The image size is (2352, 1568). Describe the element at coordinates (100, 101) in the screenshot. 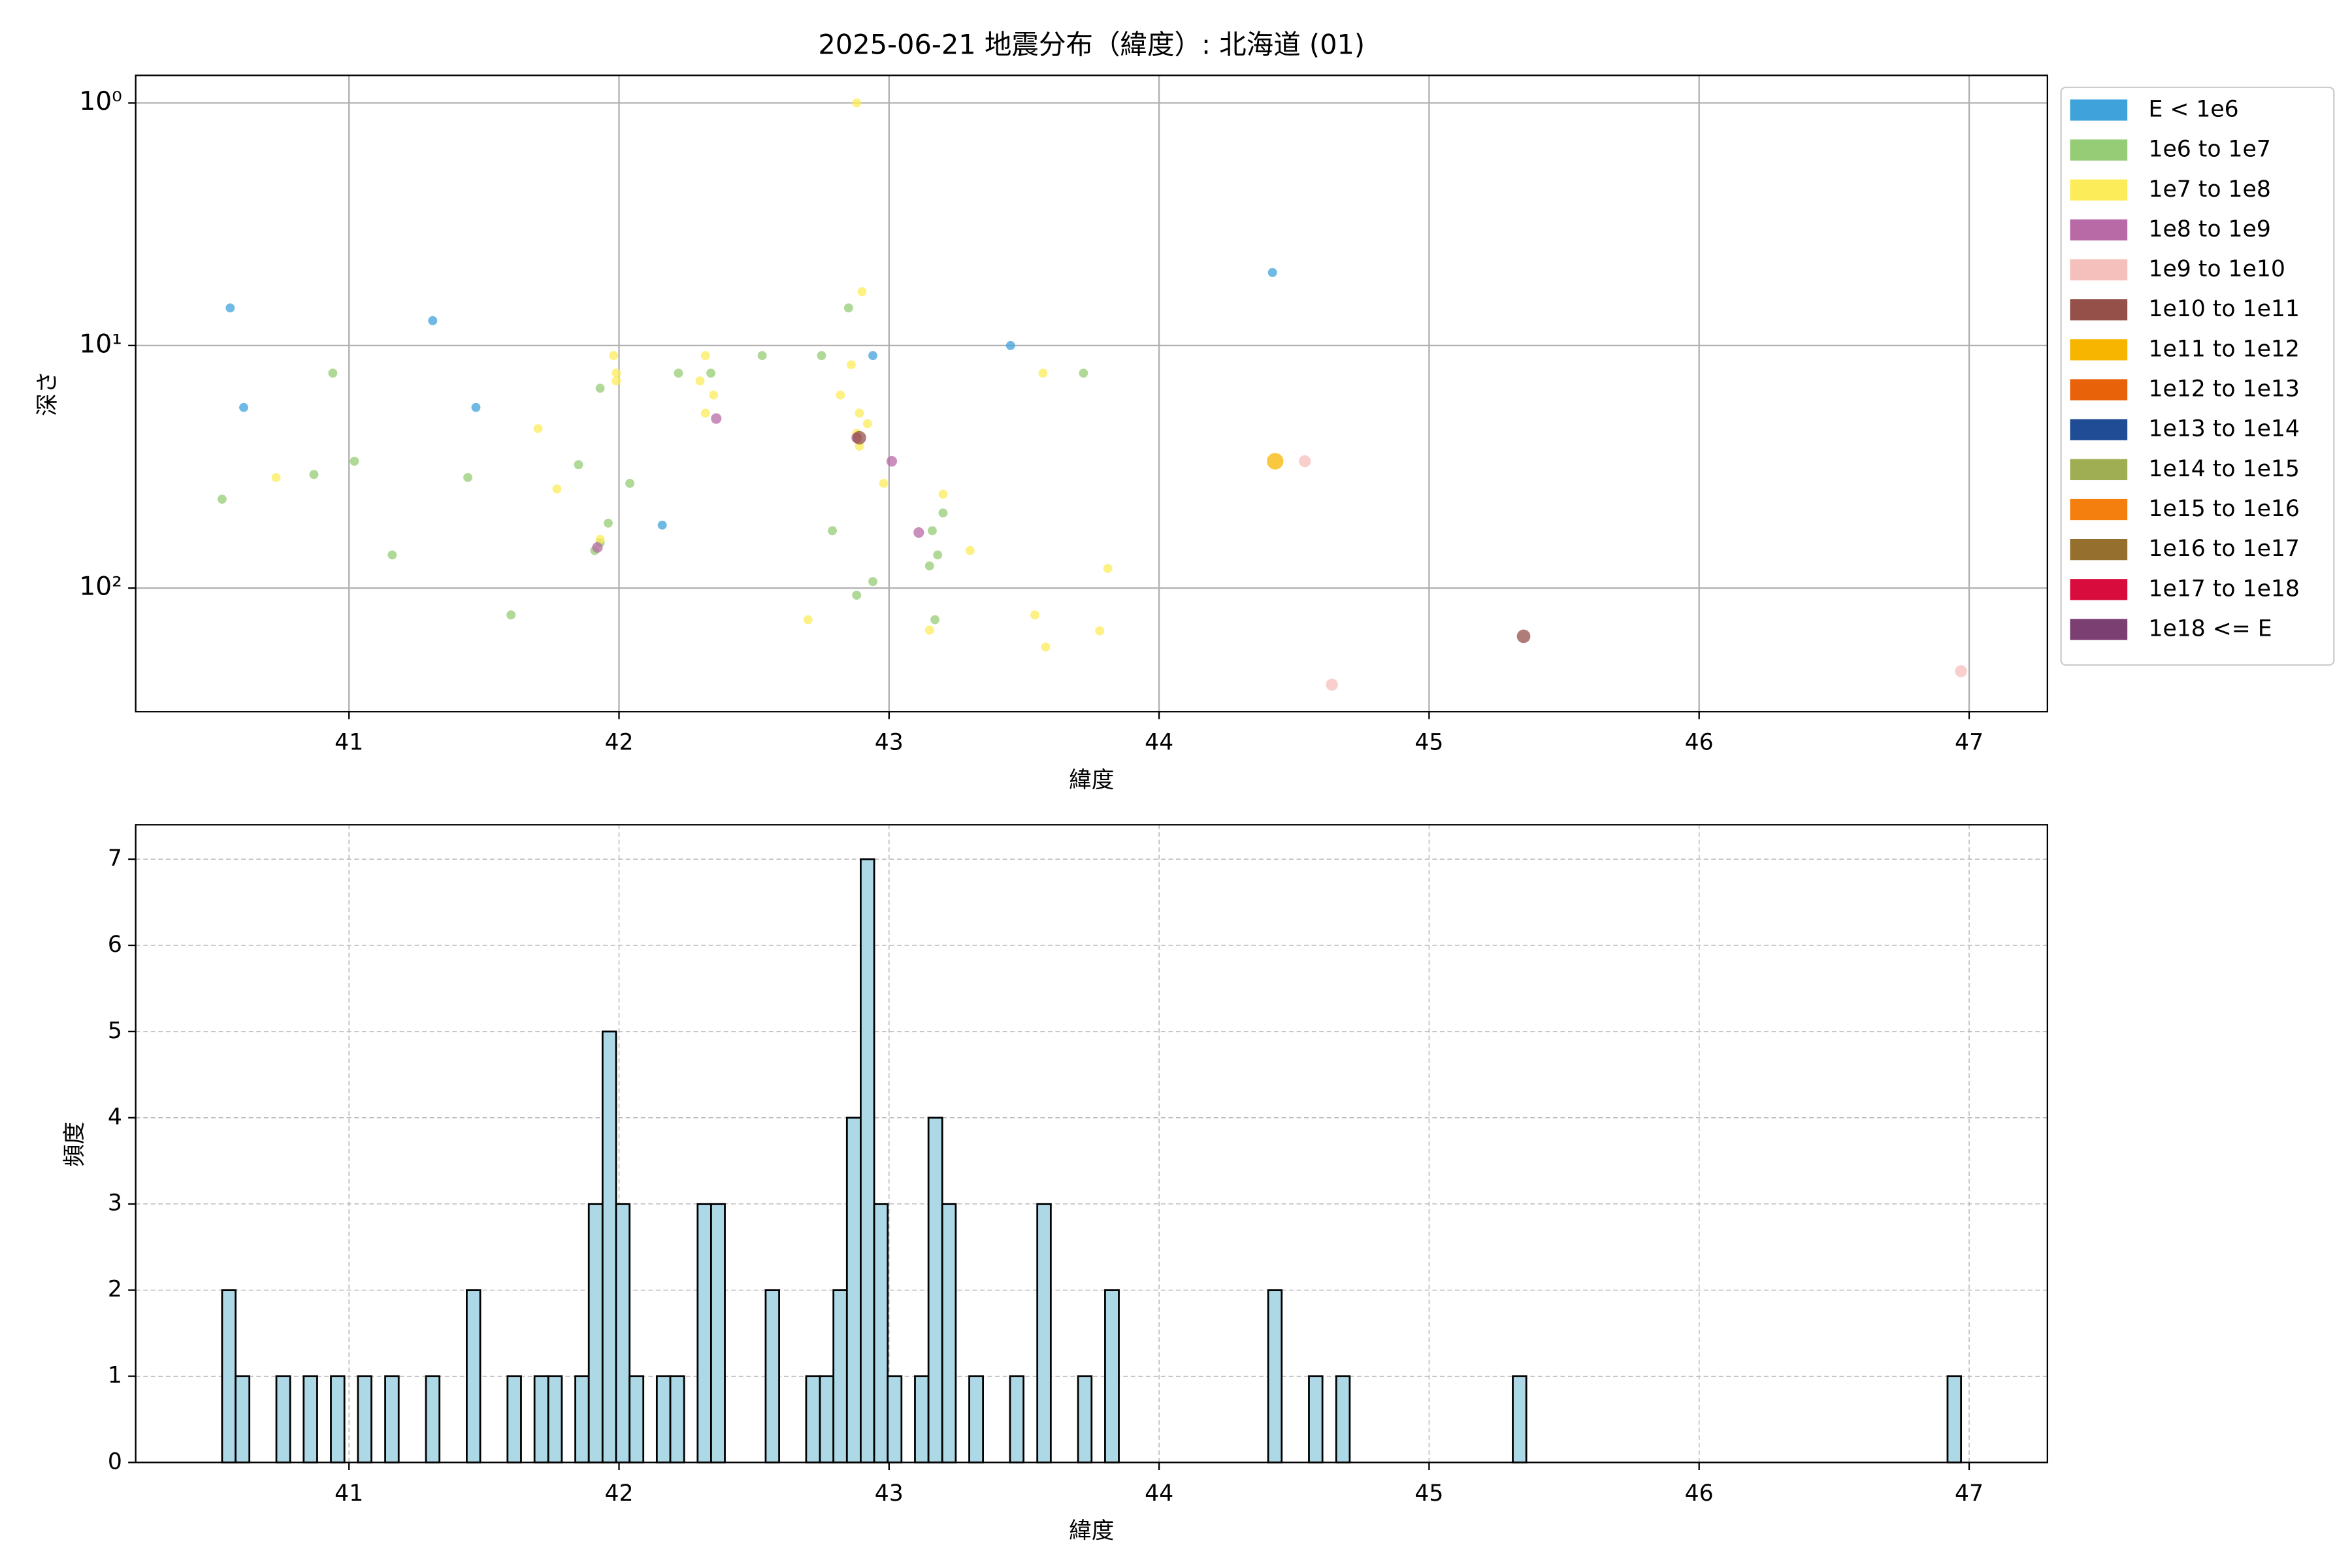

I see `y-tick-label: 10⁰` at that location.